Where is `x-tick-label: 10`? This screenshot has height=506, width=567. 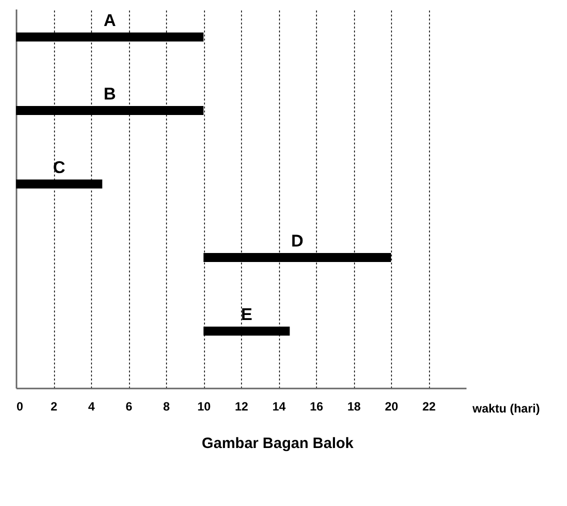 x-tick-label: 10 is located at coordinates (204, 407).